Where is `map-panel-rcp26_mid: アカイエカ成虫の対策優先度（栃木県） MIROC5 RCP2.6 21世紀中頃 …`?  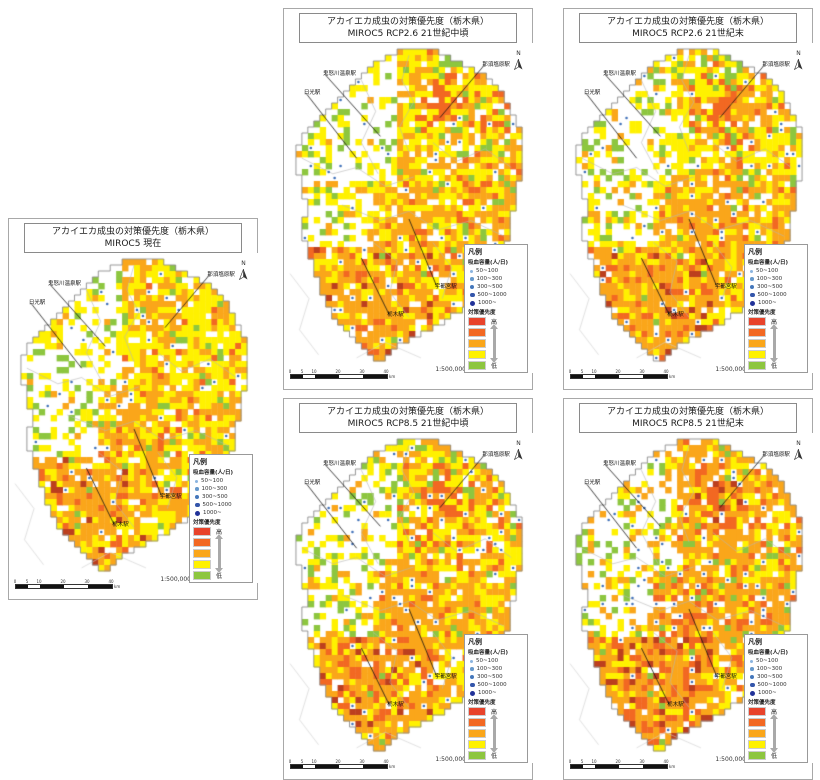 map-panel-rcp26_mid: アカイエカ成虫の対策優先度（栃木県） MIROC5 RCP2.6 21世紀中頃 … is located at coordinates (408, 199).